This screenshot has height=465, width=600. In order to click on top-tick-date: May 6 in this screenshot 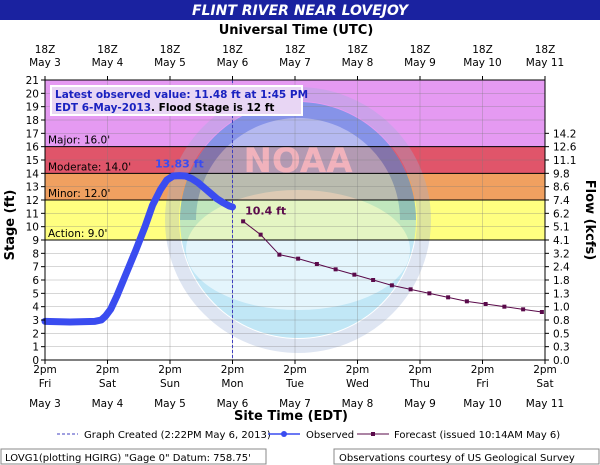, I will do `click(233, 63)`.